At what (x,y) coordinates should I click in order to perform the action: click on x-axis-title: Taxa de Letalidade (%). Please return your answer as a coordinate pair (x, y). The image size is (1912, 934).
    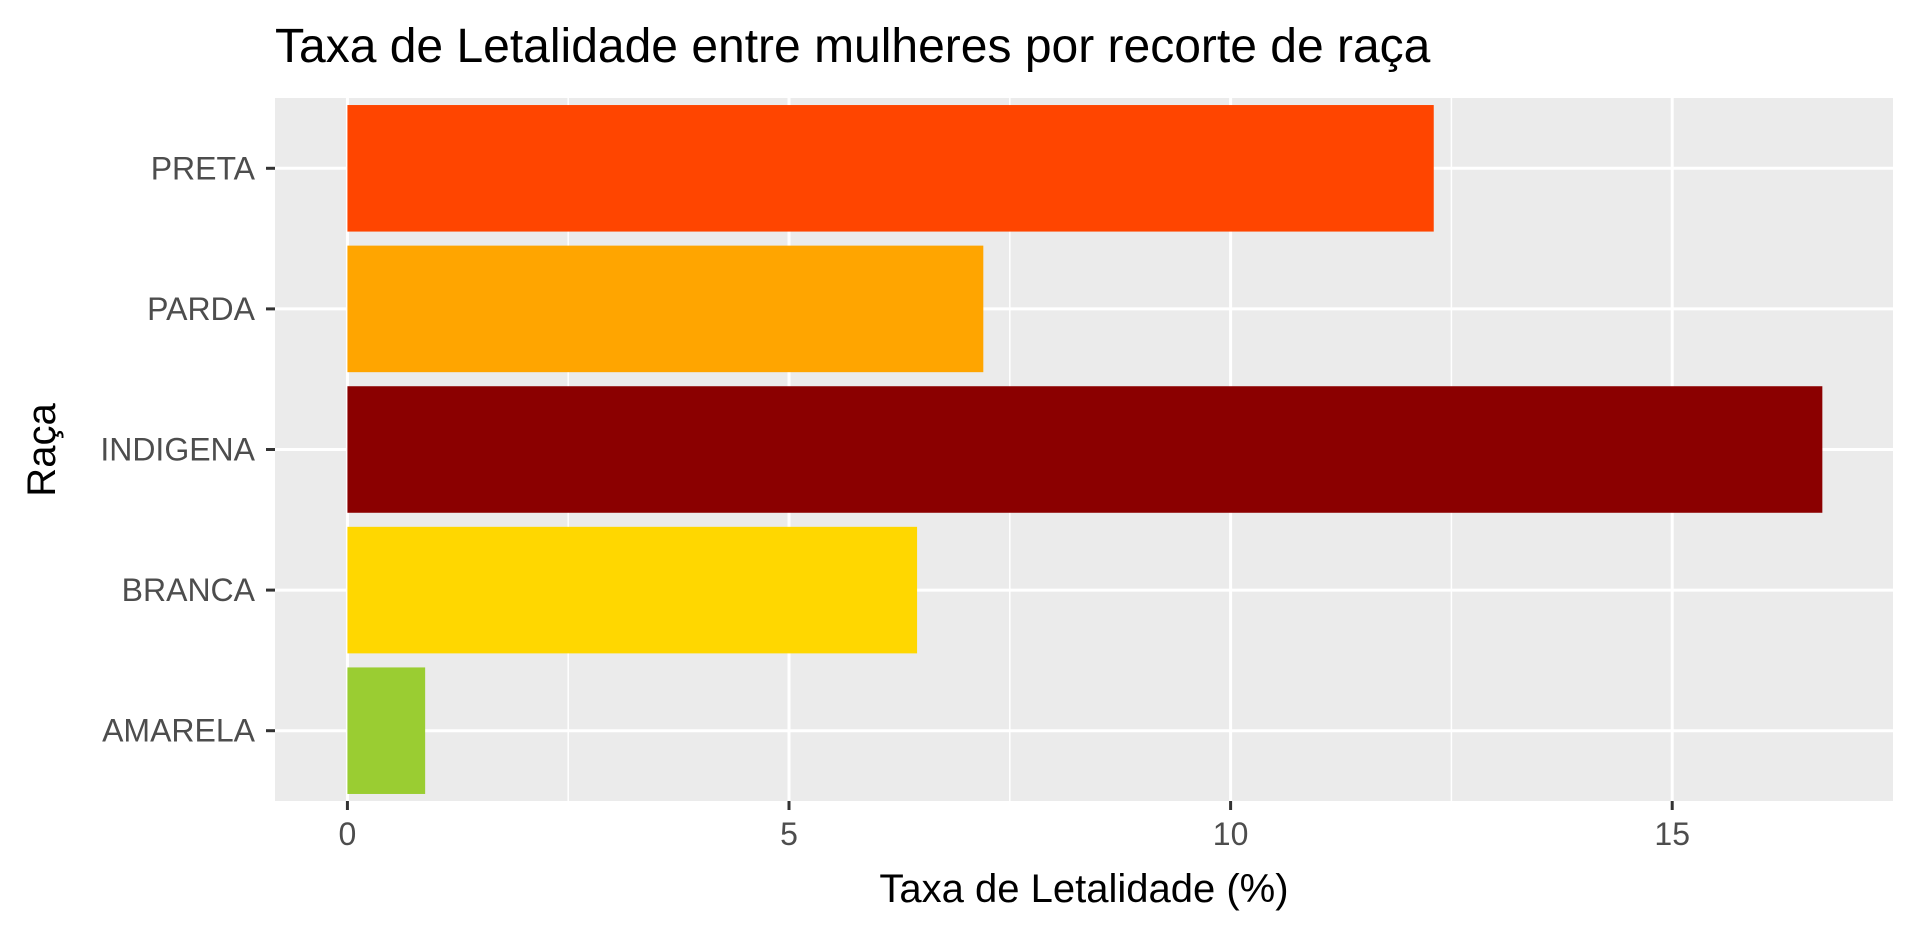
    Looking at the image, I should click on (1083, 889).